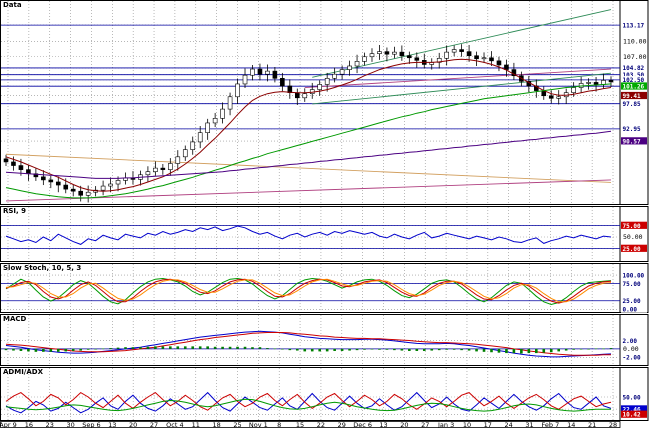 This screenshot has height=428, width=650. I want to click on x-tick-label: 22, so click(321, 424).